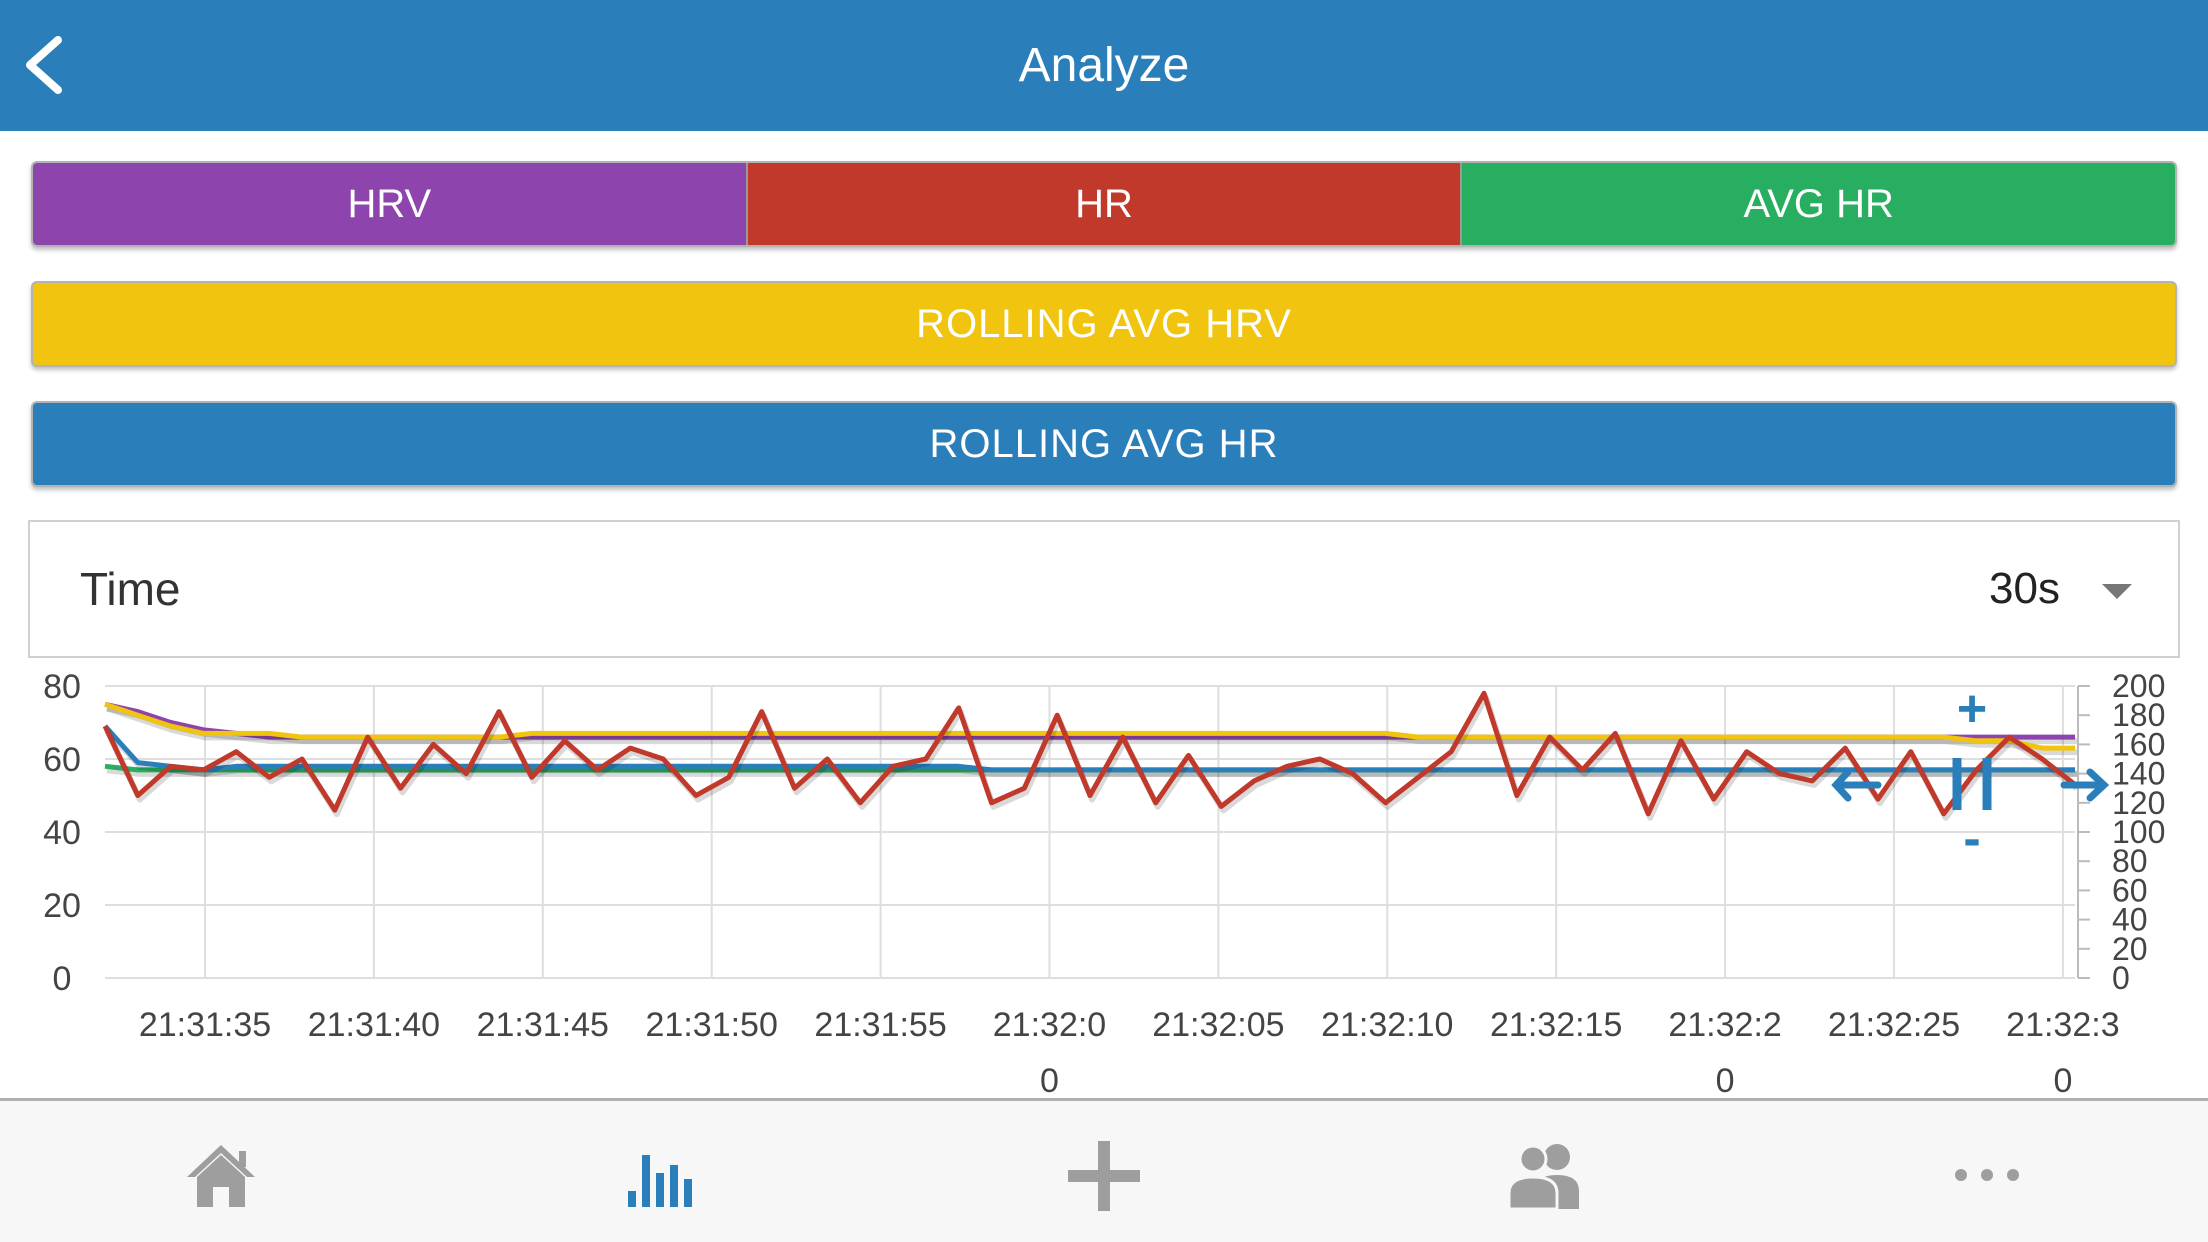  I want to click on y-right-tick-label: 120, so click(2138, 803).